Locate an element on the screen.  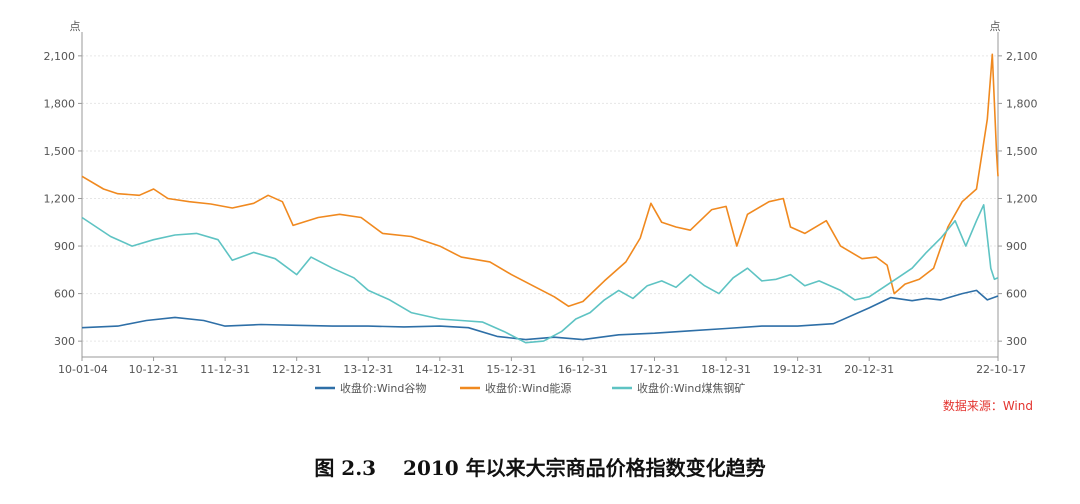
y-tick-label-left: 900 is located at coordinates (64, 246).